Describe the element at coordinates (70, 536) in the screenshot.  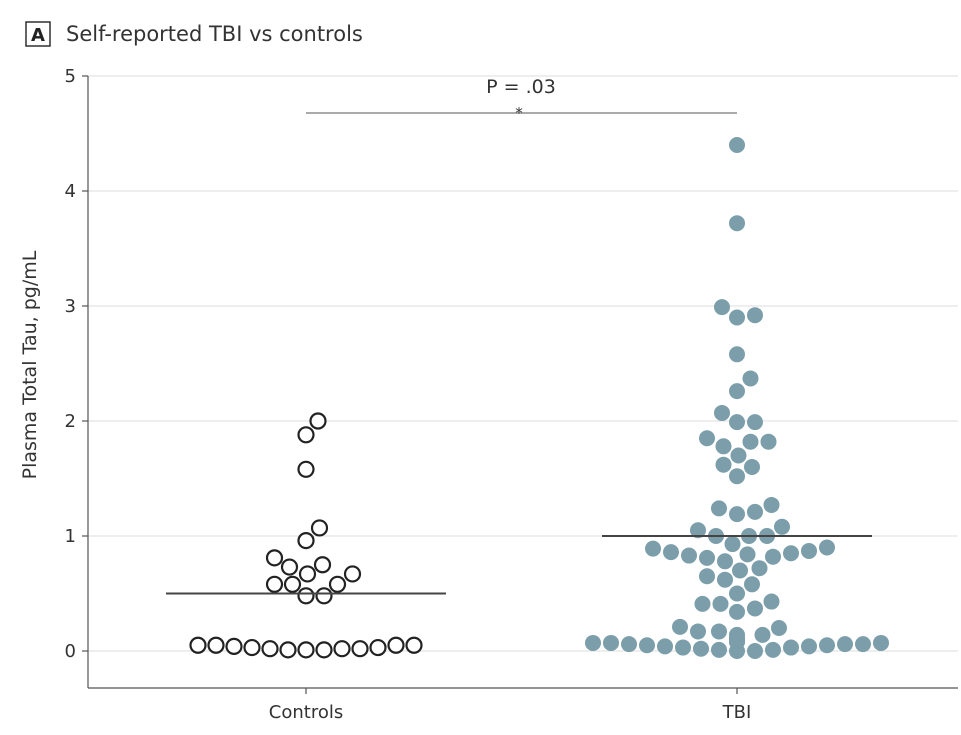
I see `y-tick-label: 1` at that location.